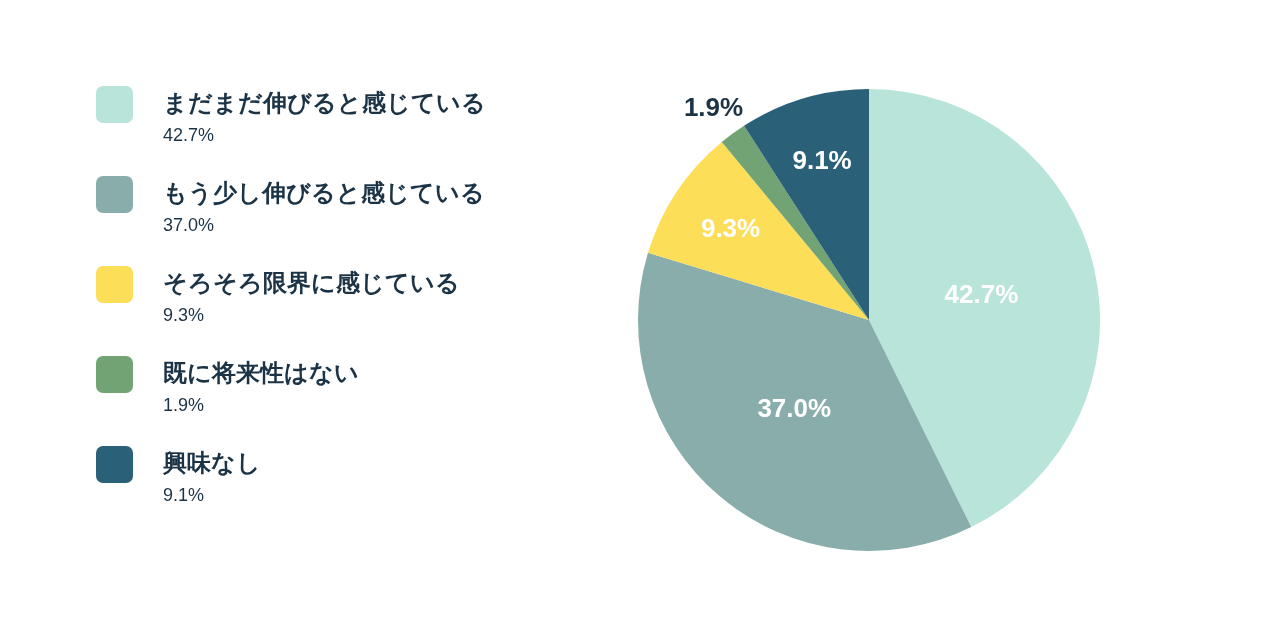 This screenshot has width=1277, height=636. Describe the element at coordinates (981, 293) in the screenshot. I see `data-label: 42.7%` at that location.